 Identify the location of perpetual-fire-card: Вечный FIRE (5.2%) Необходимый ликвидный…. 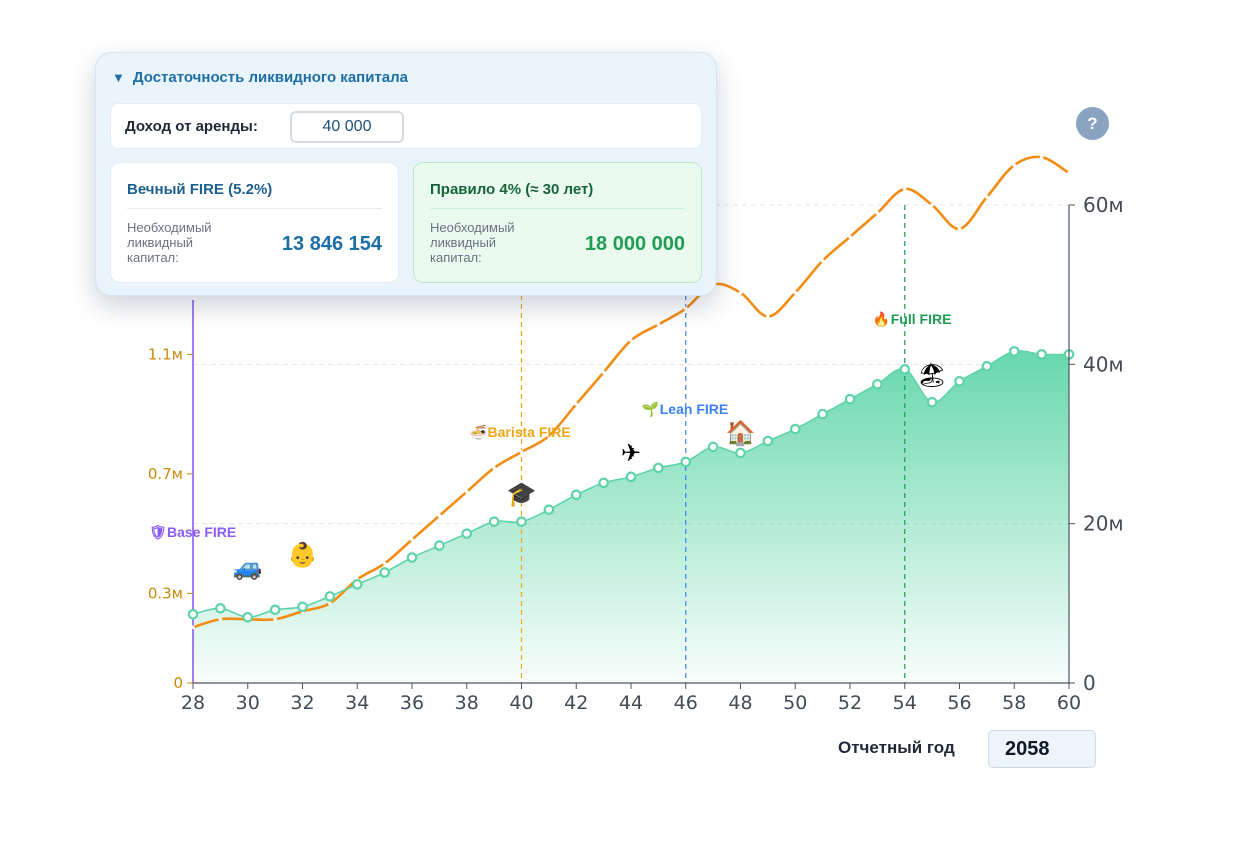
(254, 222).